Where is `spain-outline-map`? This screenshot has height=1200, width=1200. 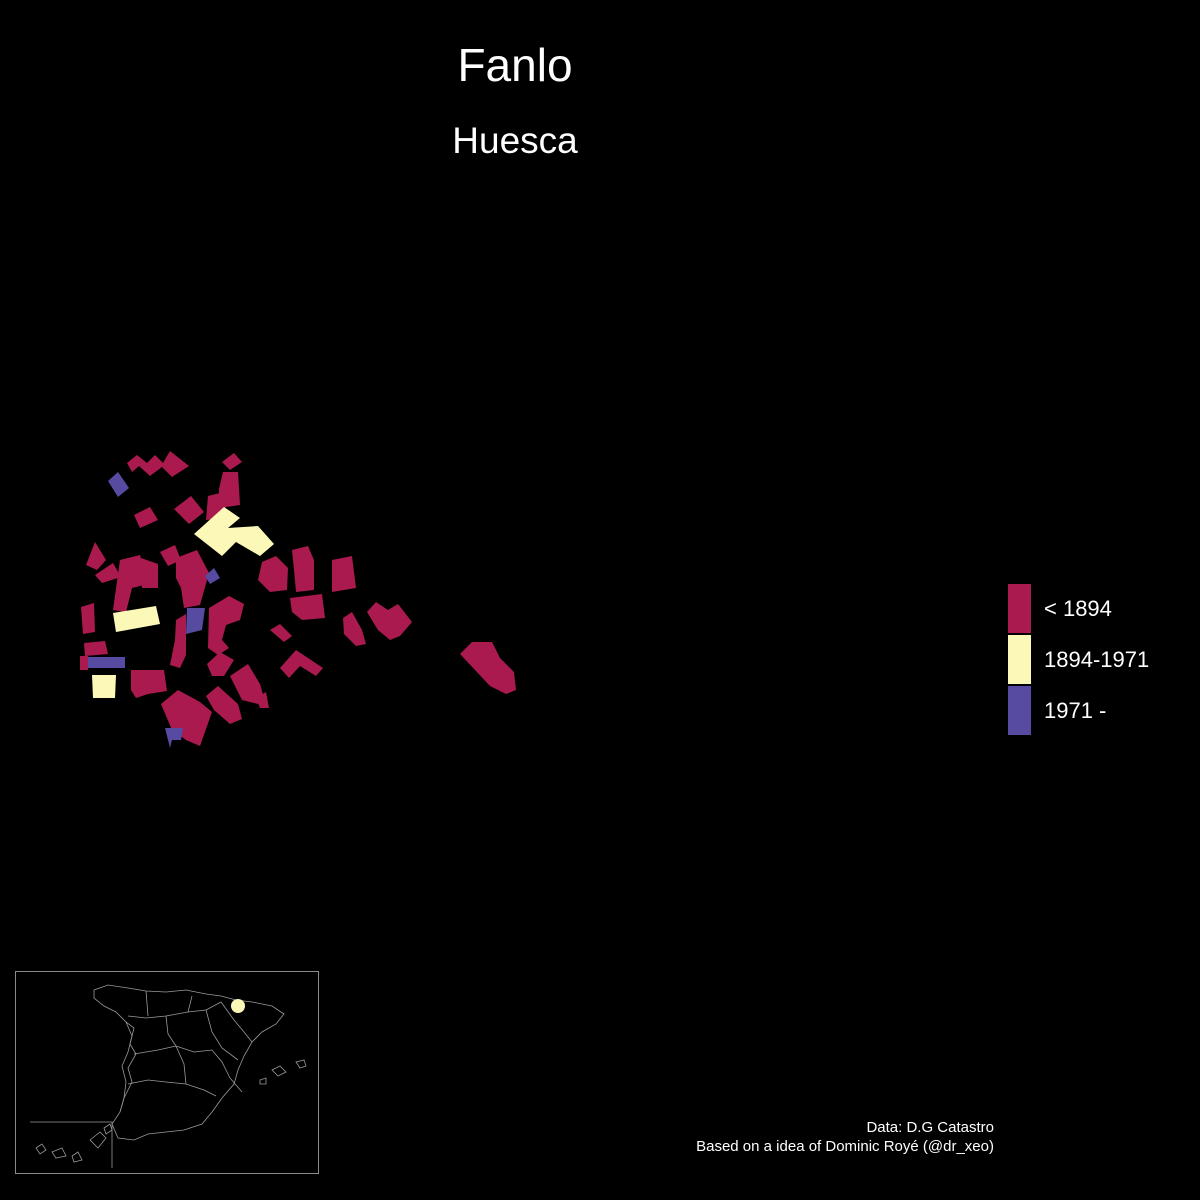
spain-outline-map is located at coordinates (168, 1076).